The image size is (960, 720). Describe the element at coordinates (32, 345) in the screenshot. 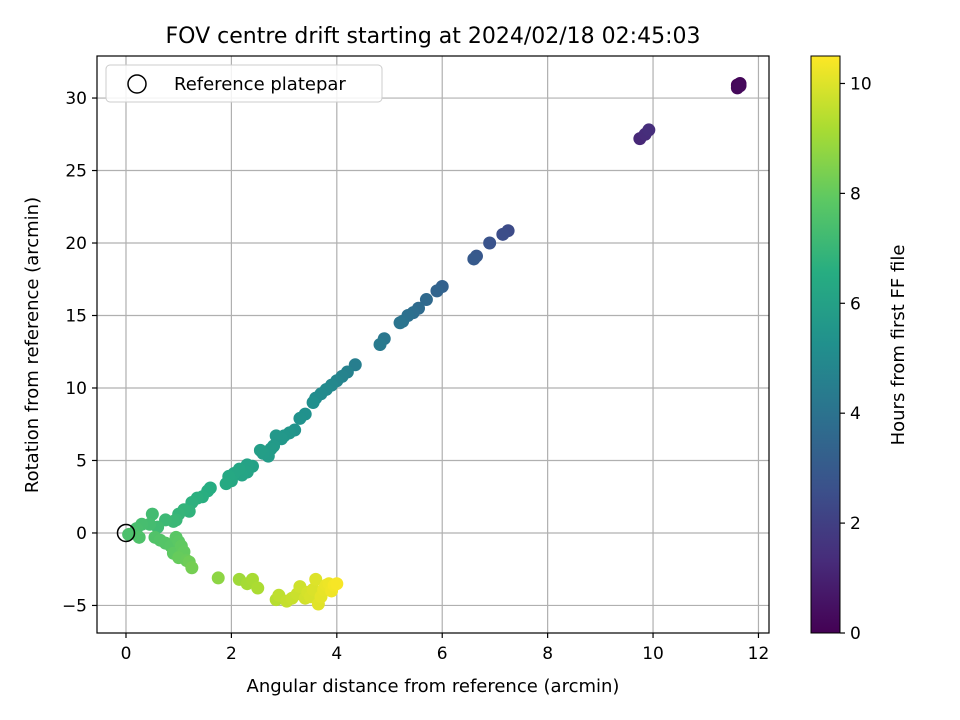

I see `y-axis-label: Rotation from reference (arcmin)` at that location.